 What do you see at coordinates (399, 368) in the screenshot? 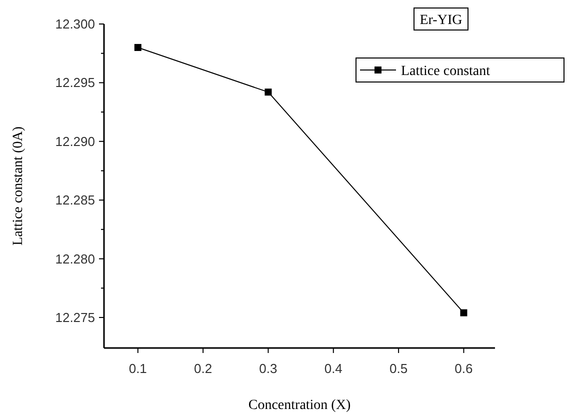
I see `x-tick-label: 0.5` at bounding box center [399, 368].